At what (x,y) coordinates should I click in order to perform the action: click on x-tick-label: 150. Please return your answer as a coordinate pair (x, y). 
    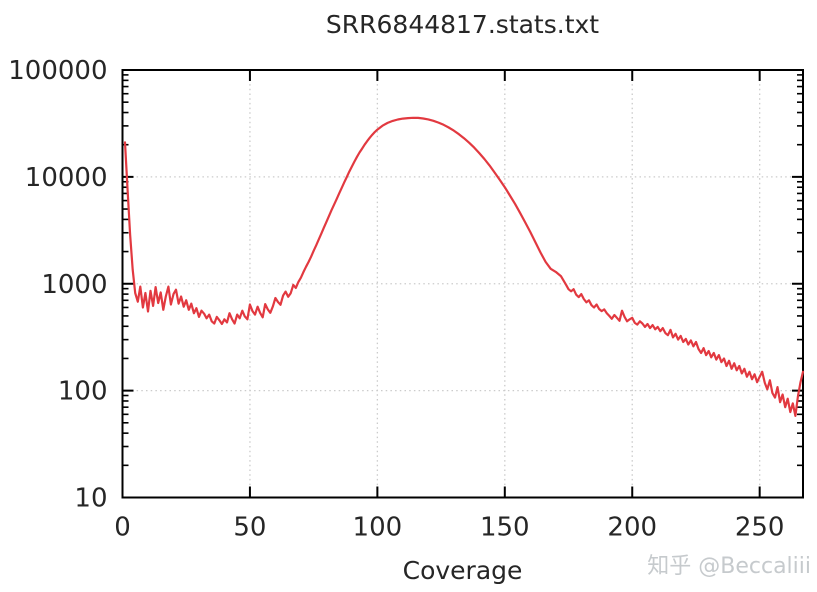
    Looking at the image, I should click on (505, 528).